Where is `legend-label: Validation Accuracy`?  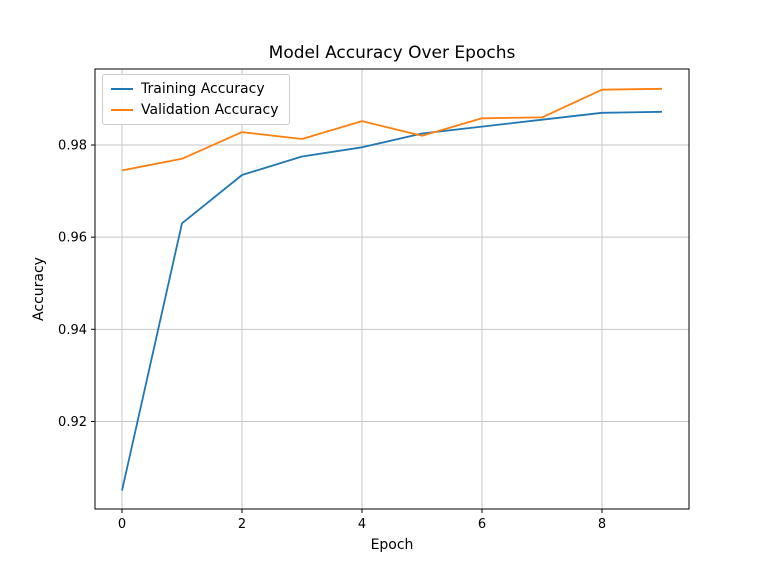 legend-label: Validation Accuracy is located at coordinates (210, 110).